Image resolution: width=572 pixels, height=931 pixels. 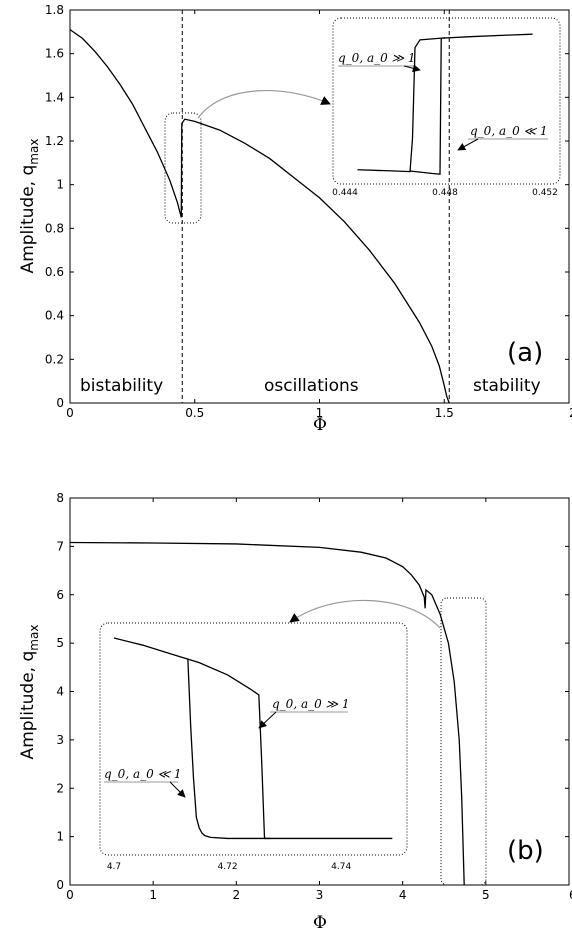 What do you see at coordinates (311, 386) in the screenshot?
I see `region-label-oscillations: oscillations` at bounding box center [311, 386].